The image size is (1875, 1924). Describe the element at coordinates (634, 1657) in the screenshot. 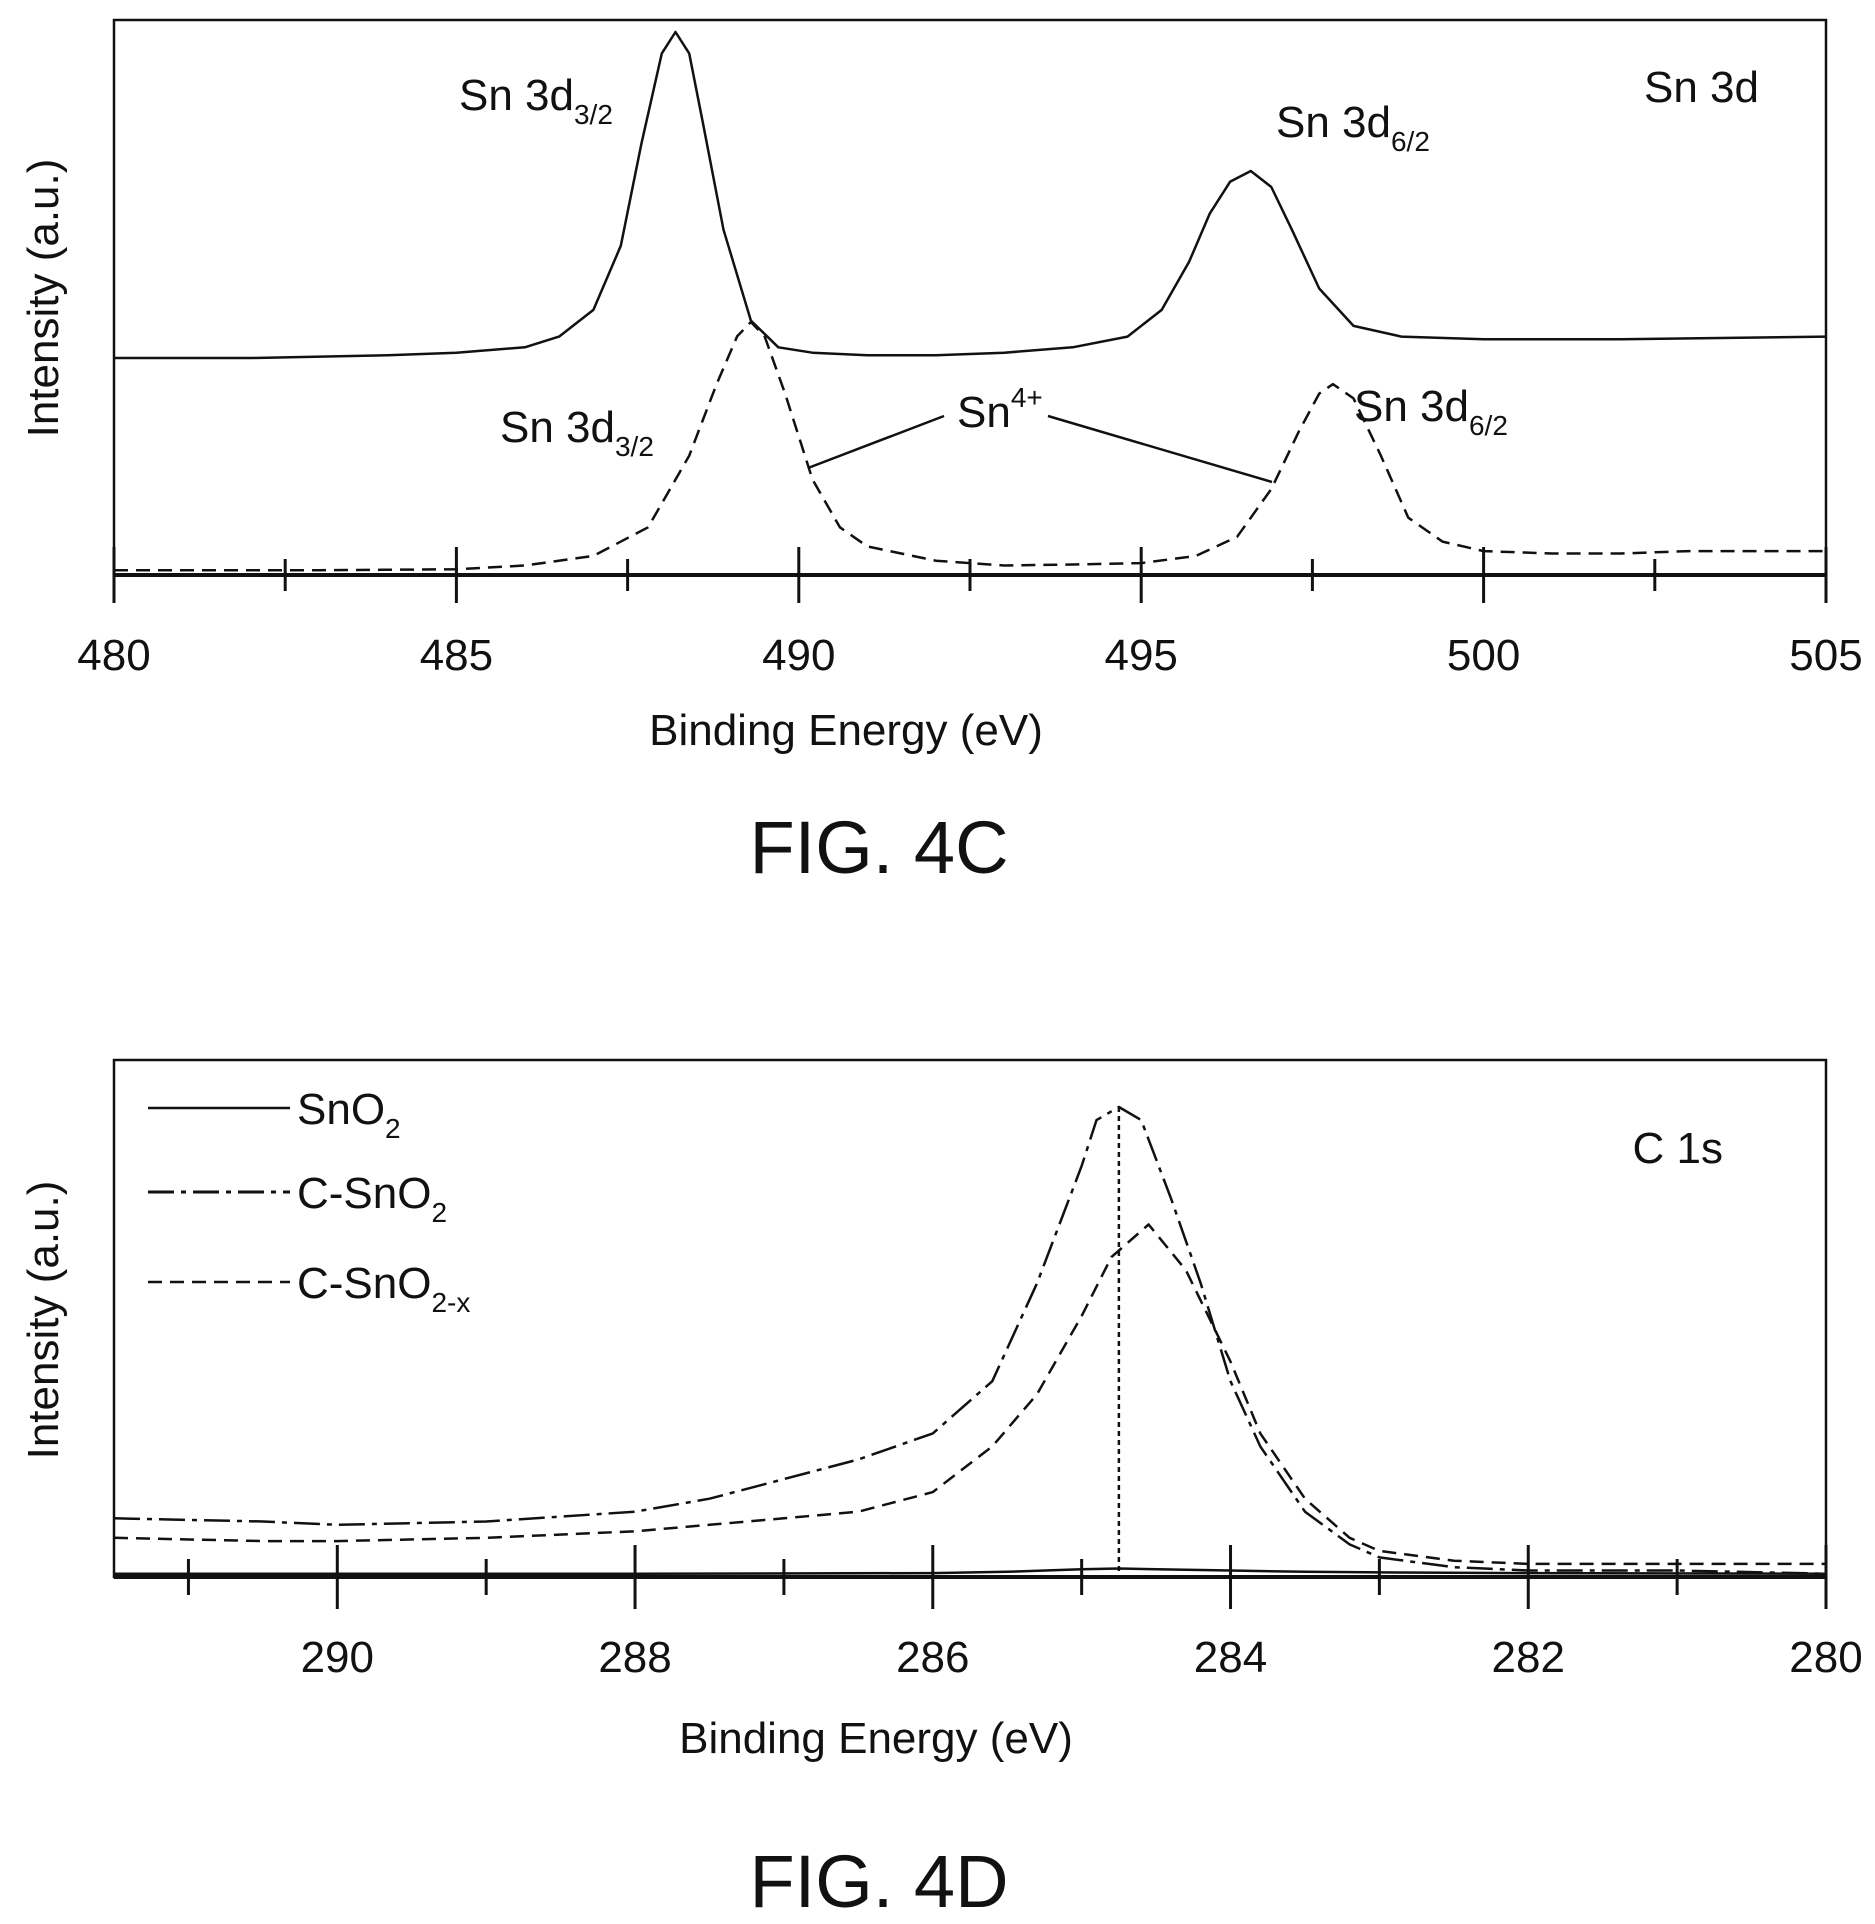

I see `x-tick-label: 288` at that location.